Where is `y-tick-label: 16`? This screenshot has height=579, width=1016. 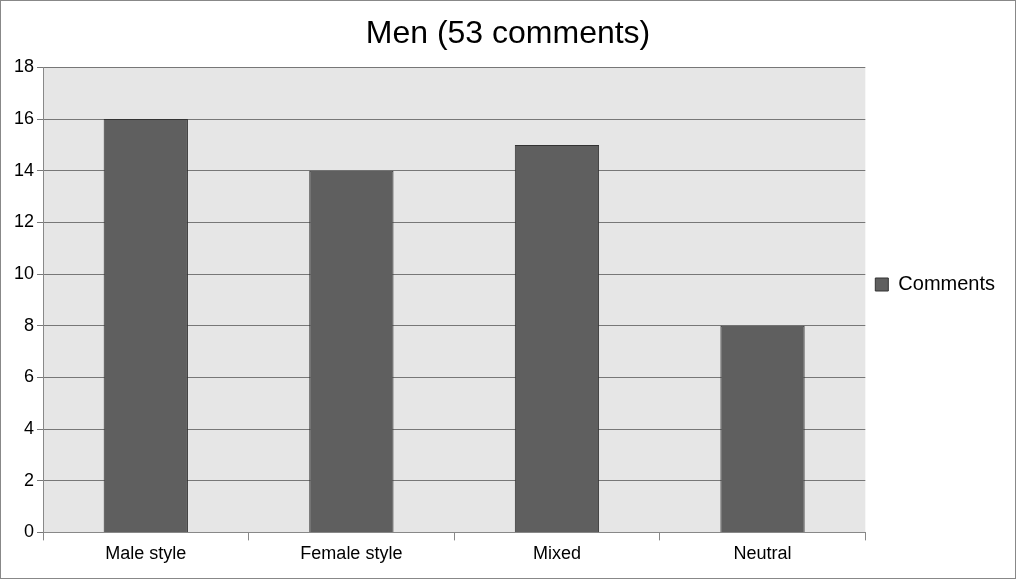 y-tick-label: 16 is located at coordinates (24, 118).